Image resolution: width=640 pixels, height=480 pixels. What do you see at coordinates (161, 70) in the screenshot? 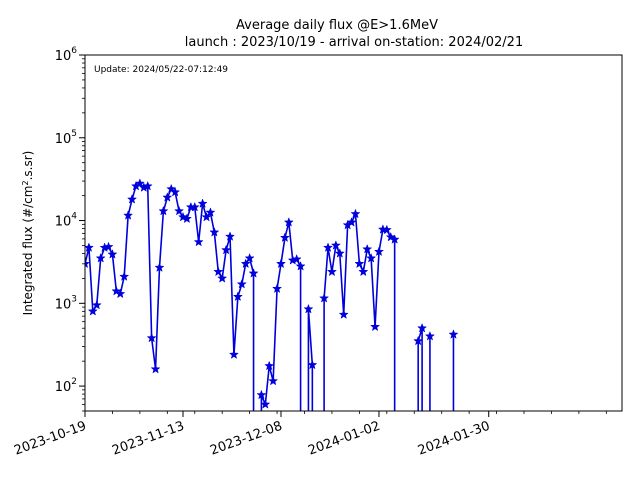
I see `update-annotation: Update: 2024/05/22-07:12:49` at bounding box center [161, 70].